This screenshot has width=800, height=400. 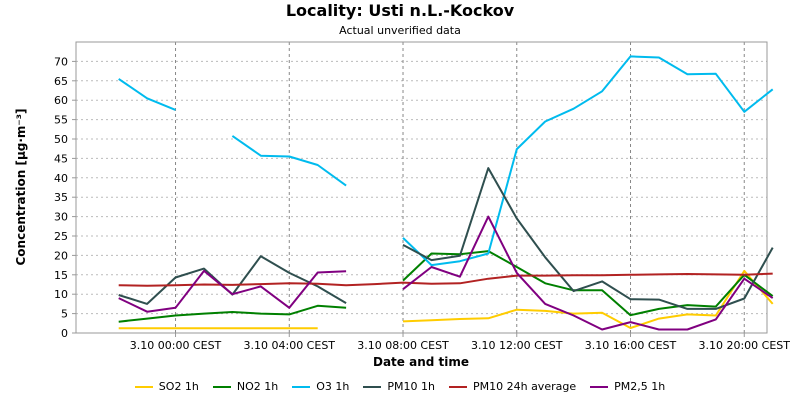 I want to click on legend-label: SO2 1h, so click(x=178, y=386).